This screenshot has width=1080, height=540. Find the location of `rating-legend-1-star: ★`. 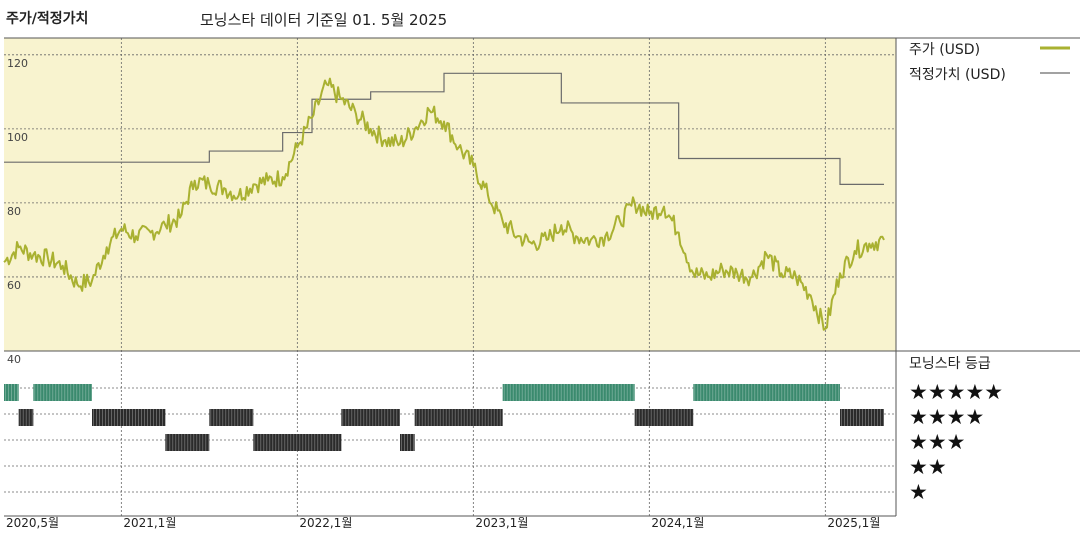

rating-legend-1-star: ★ is located at coordinates (918, 492).